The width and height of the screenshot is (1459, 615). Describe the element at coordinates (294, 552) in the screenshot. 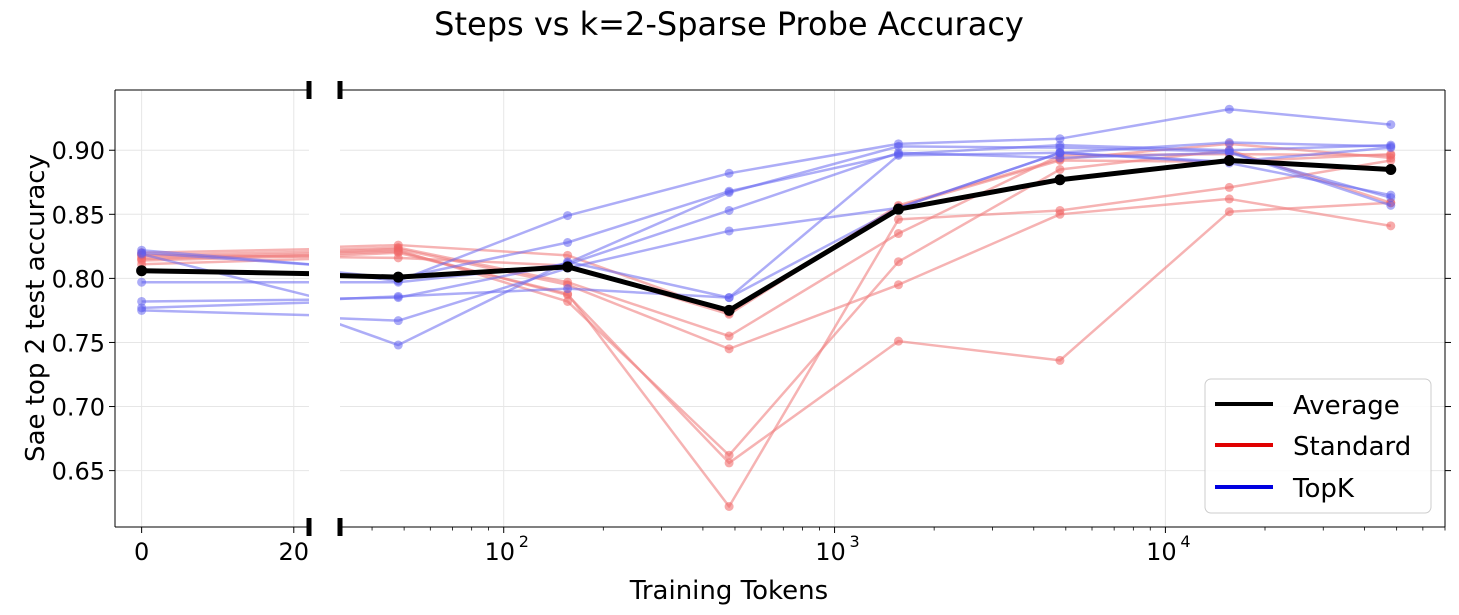

I see `x-tick-label: 20` at that location.